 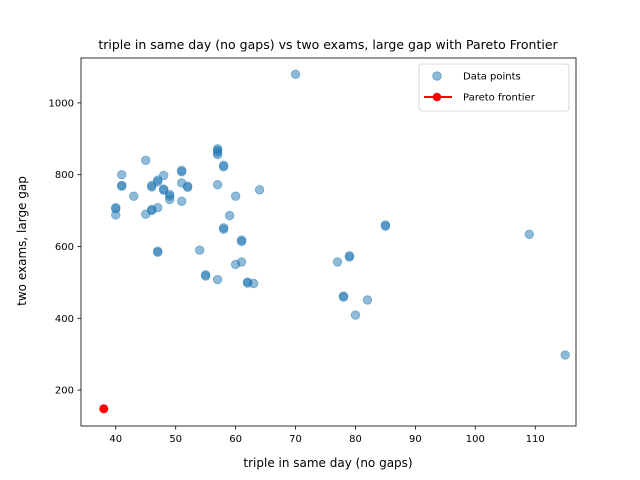 What do you see at coordinates (355, 439) in the screenshot?
I see `x-tick-label-4: 80` at bounding box center [355, 439].